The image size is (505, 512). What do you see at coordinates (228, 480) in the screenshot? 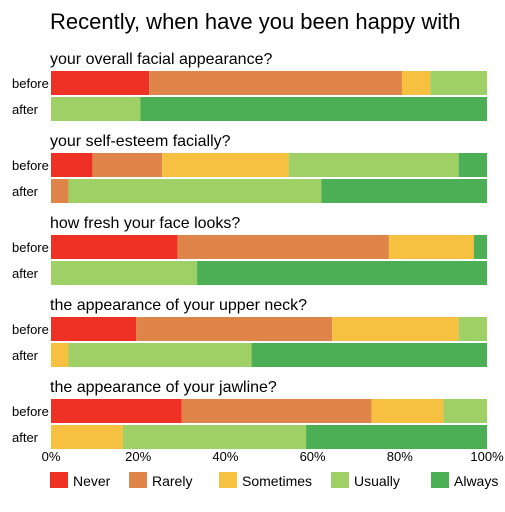
I see `legend-swatch-sometimes` at bounding box center [228, 480].